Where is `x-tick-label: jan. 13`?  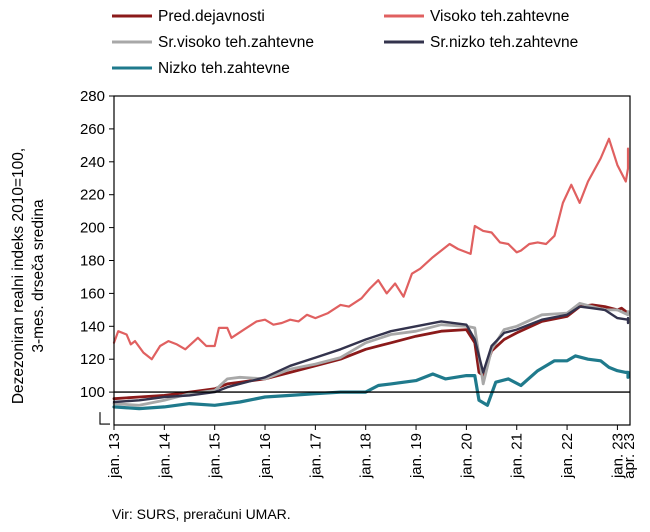 x-tick-label: jan. 13 is located at coordinates (114, 456).